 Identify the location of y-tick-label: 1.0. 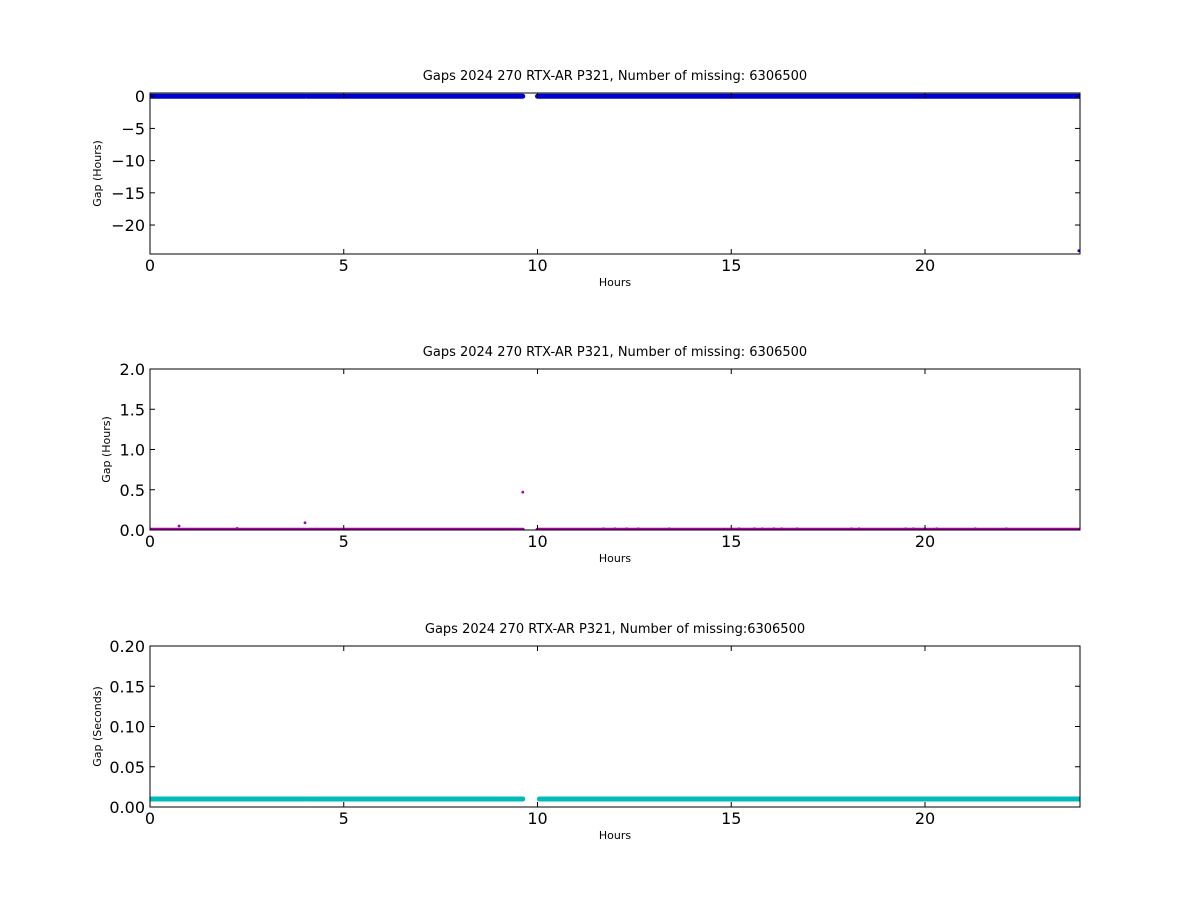
(132, 450).